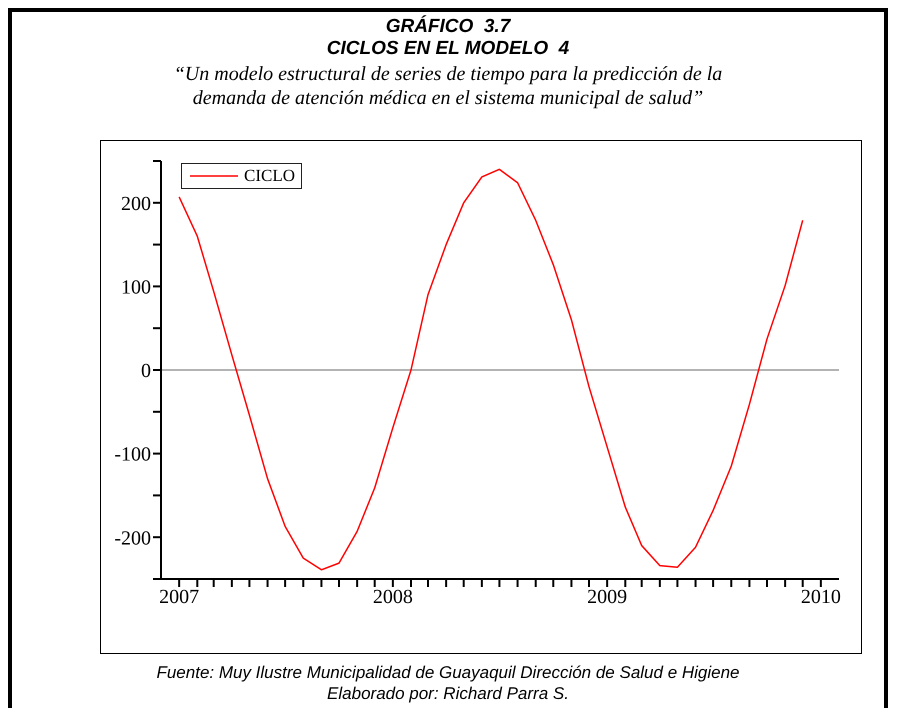 This screenshot has width=898, height=710. Describe the element at coordinates (136, 203) in the screenshot. I see `y-tick-label: 200` at that location.